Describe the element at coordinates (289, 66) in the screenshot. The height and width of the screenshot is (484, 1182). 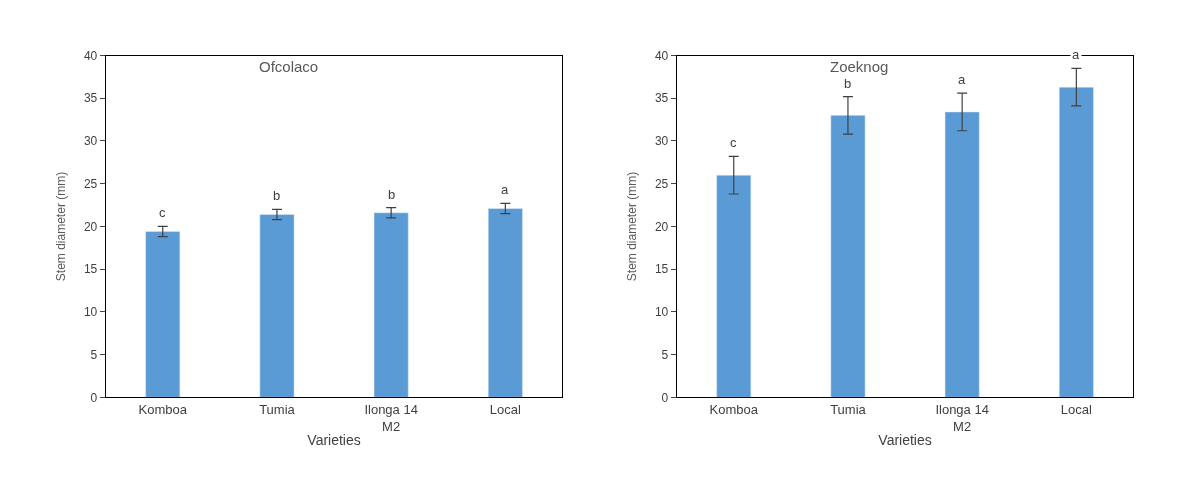
I see `chart-title: Ofcolaco` at that location.